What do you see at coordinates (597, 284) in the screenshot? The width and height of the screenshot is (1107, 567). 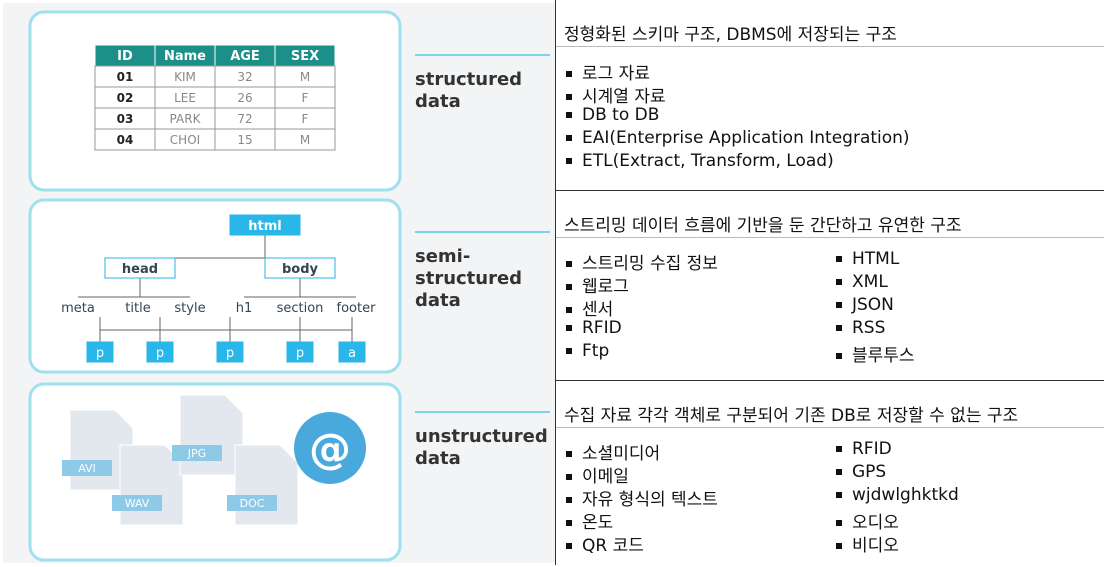 I see `list-item: 웹로그` at bounding box center [597, 284].